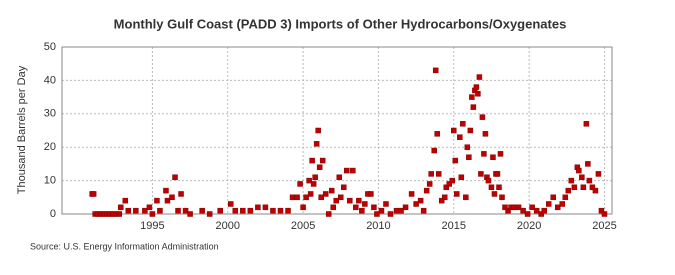  Describe the element at coordinates (228, 226) in the screenshot. I see `x-tick-label: 2000` at that location.